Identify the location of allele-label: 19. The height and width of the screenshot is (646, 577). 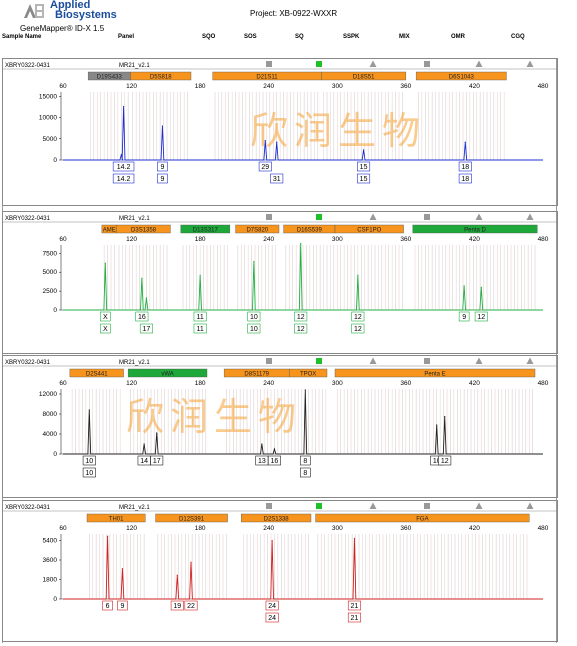
(177, 606).